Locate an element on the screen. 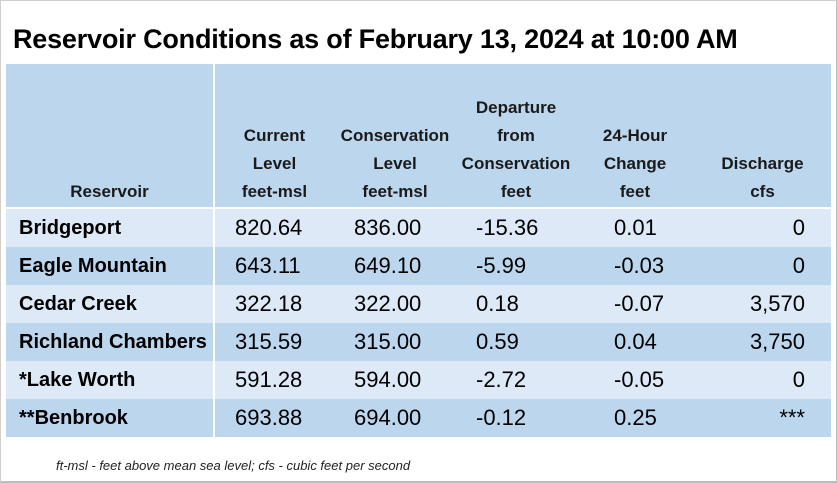 The width and height of the screenshot is (837, 483). column-header-line: Change is located at coordinates (635, 163).